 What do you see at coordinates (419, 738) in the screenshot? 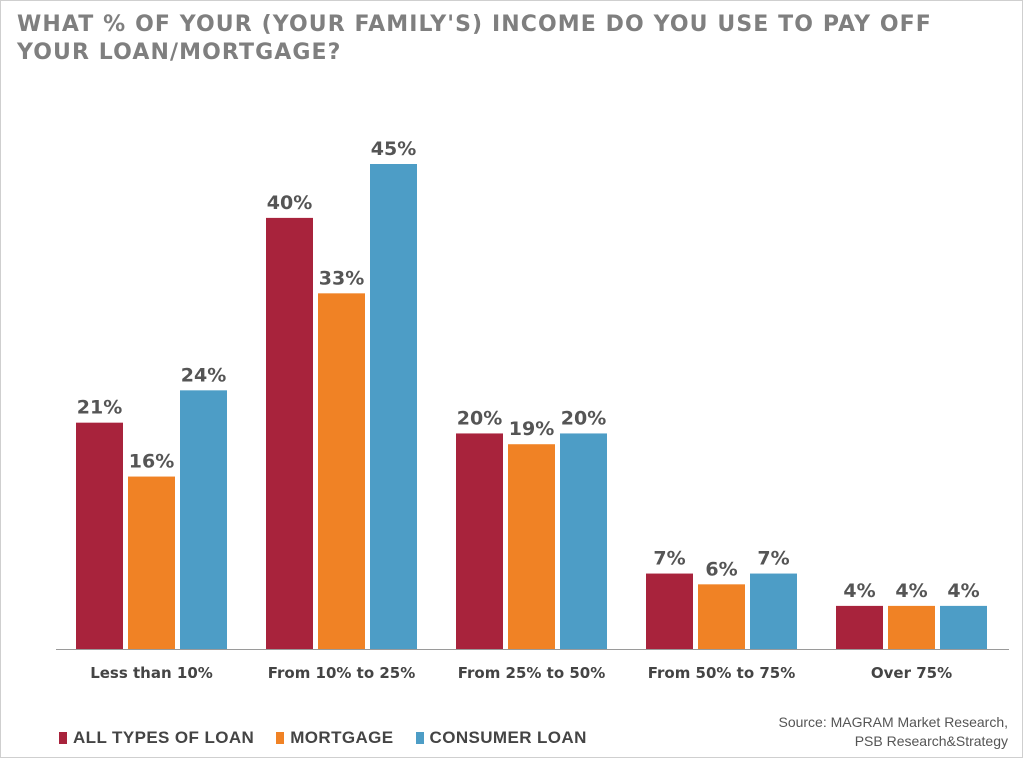
I see `legend-swatch-consumer-loan` at bounding box center [419, 738].